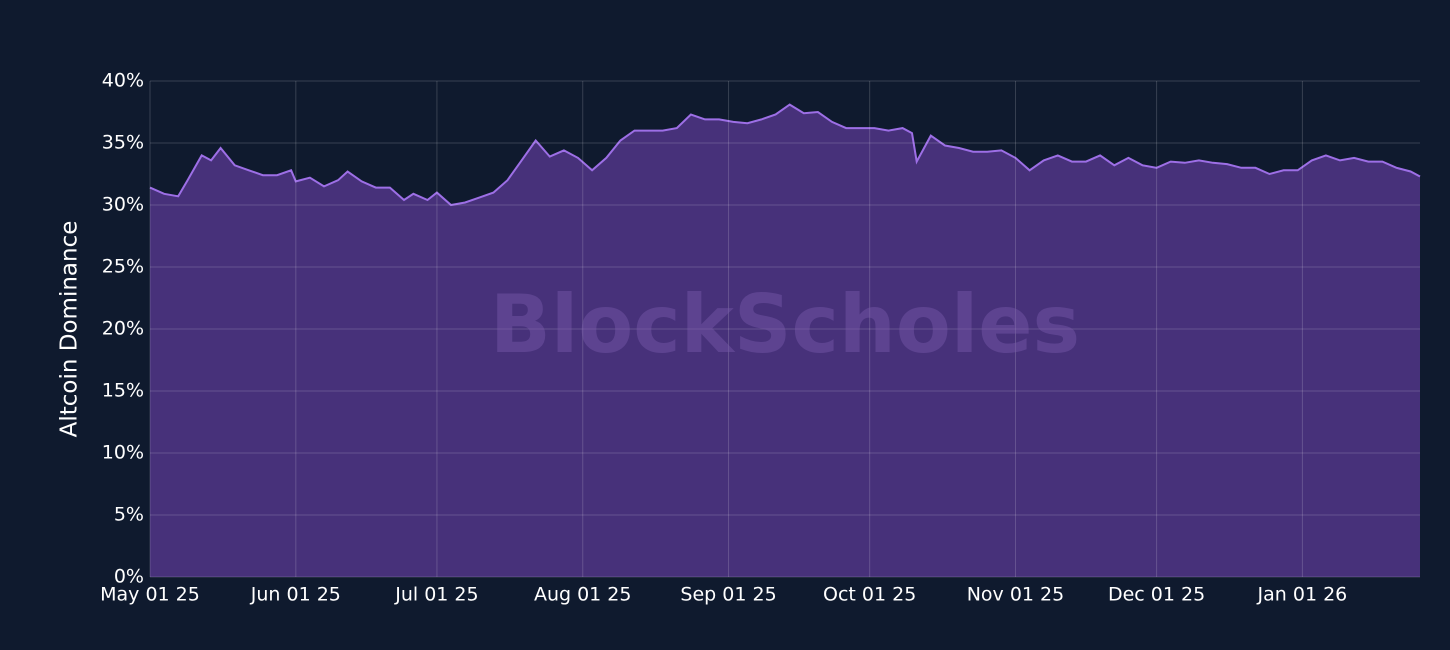  What do you see at coordinates (150, 595) in the screenshot?
I see `x-tick-label: May 01 25` at bounding box center [150, 595].